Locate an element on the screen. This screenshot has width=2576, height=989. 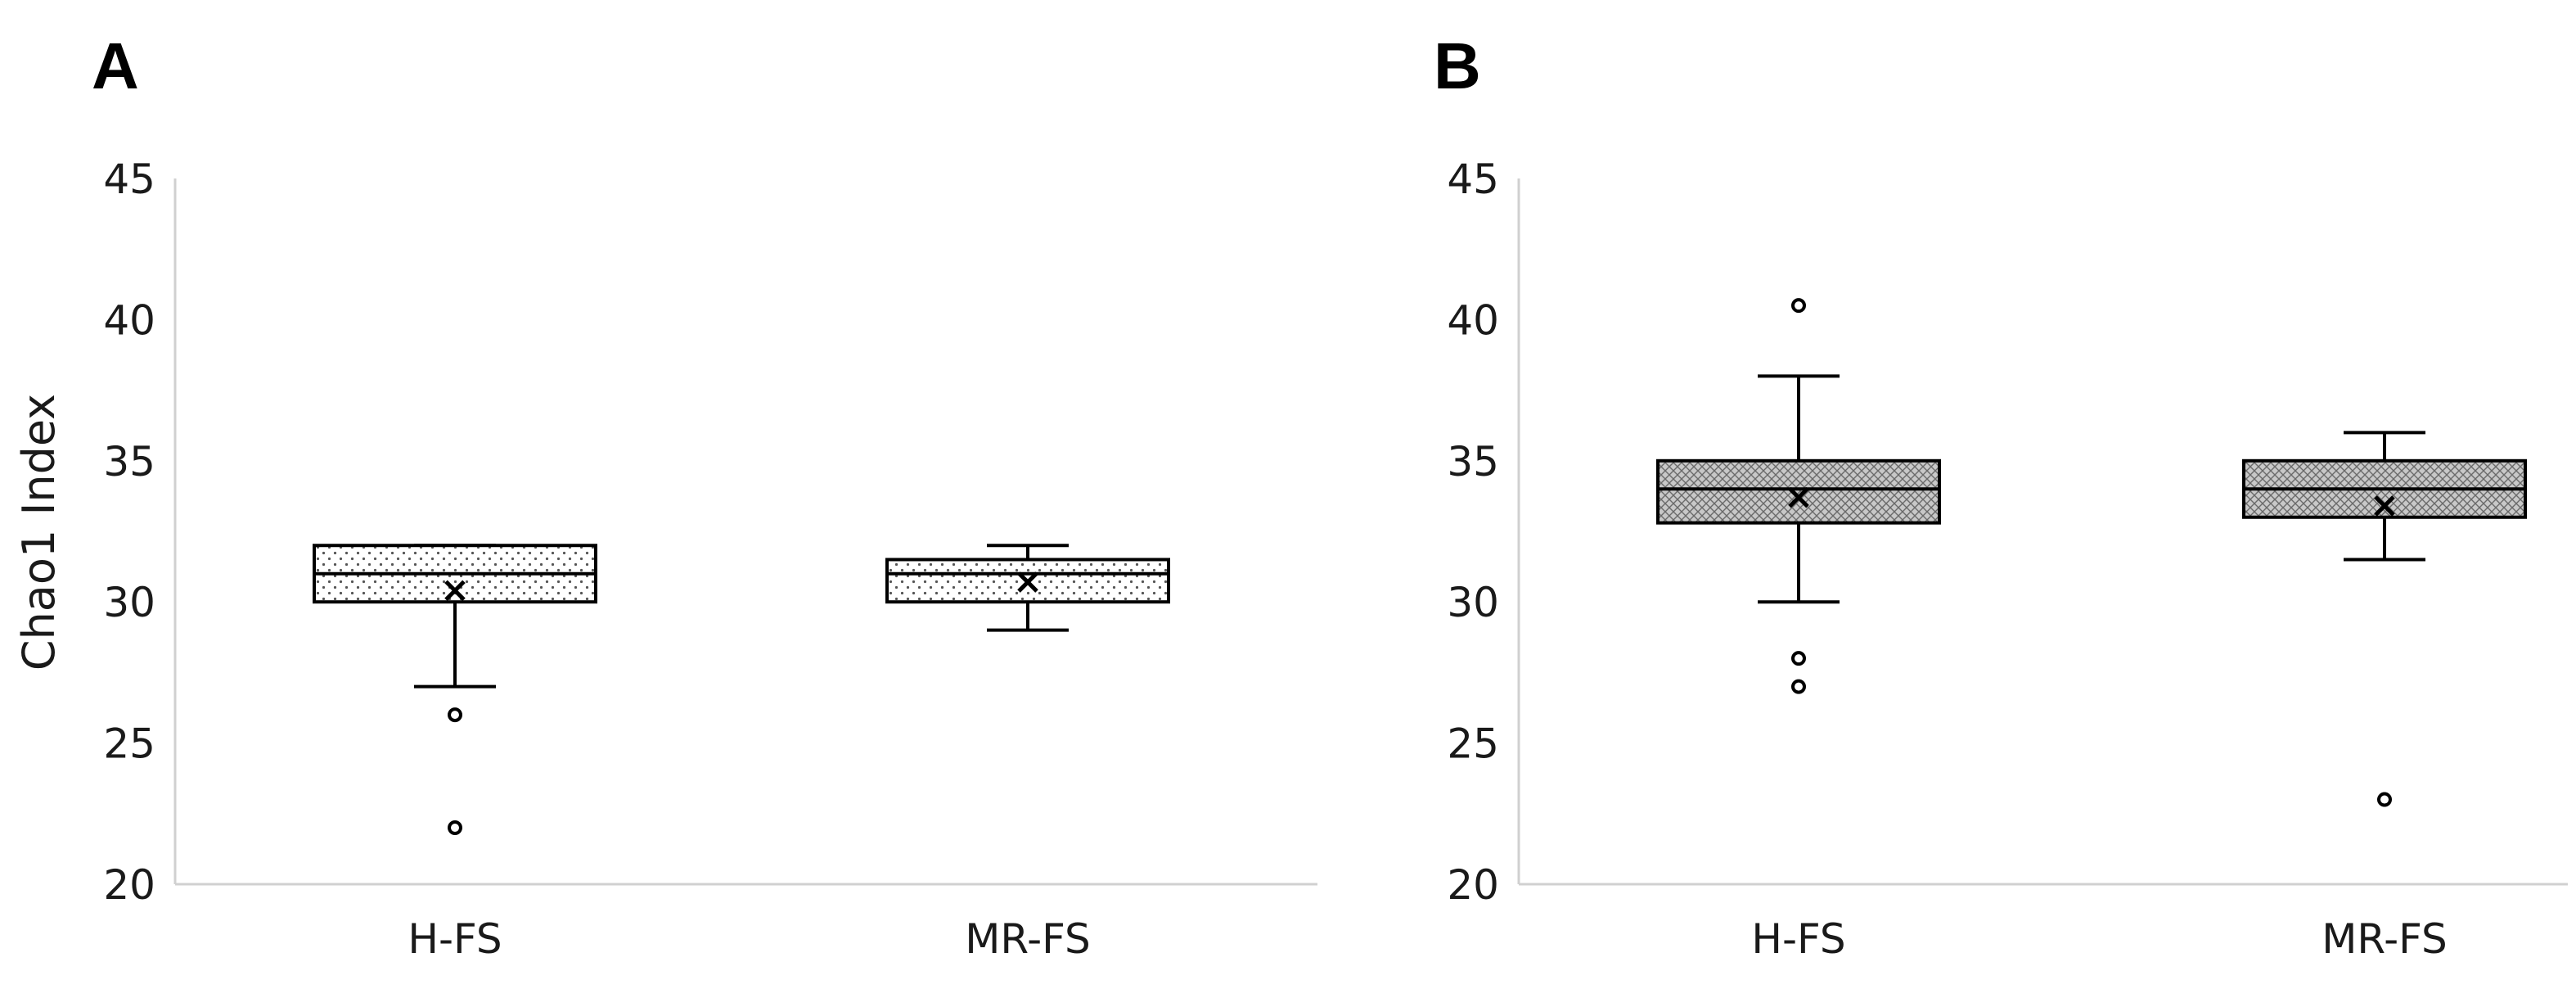
panel-a-letter: A is located at coordinates (115, 65).